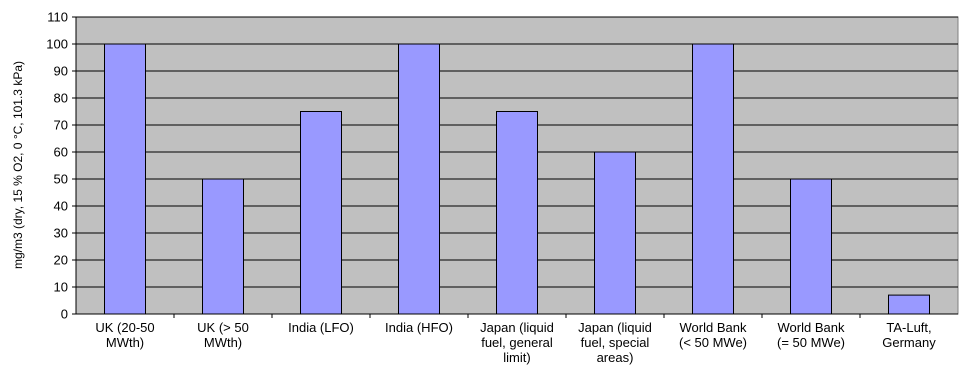  Describe the element at coordinates (811, 342) in the screenshot. I see `x-category-label-line: (= 50 MWe)` at that location.